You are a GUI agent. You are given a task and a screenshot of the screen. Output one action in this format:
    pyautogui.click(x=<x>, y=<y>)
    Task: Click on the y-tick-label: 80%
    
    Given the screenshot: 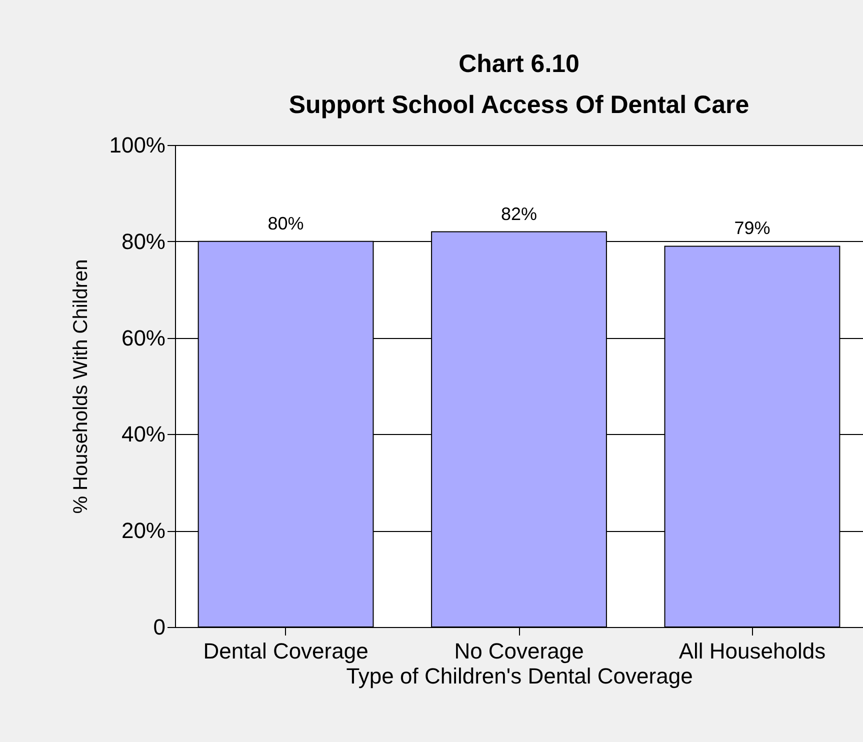 What is the action you would take?
    pyautogui.click(x=143, y=241)
    